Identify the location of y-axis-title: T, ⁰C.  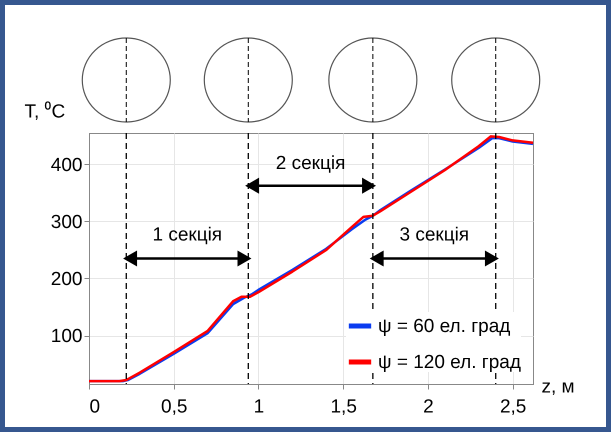
(45, 111).